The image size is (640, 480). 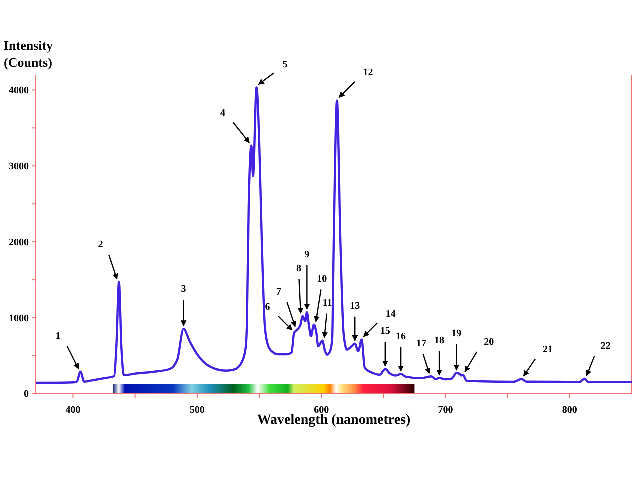 What do you see at coordinates (197, 410) in the screenshot?
I see `x-tick-label: 500` at bounding box center [197, 410].